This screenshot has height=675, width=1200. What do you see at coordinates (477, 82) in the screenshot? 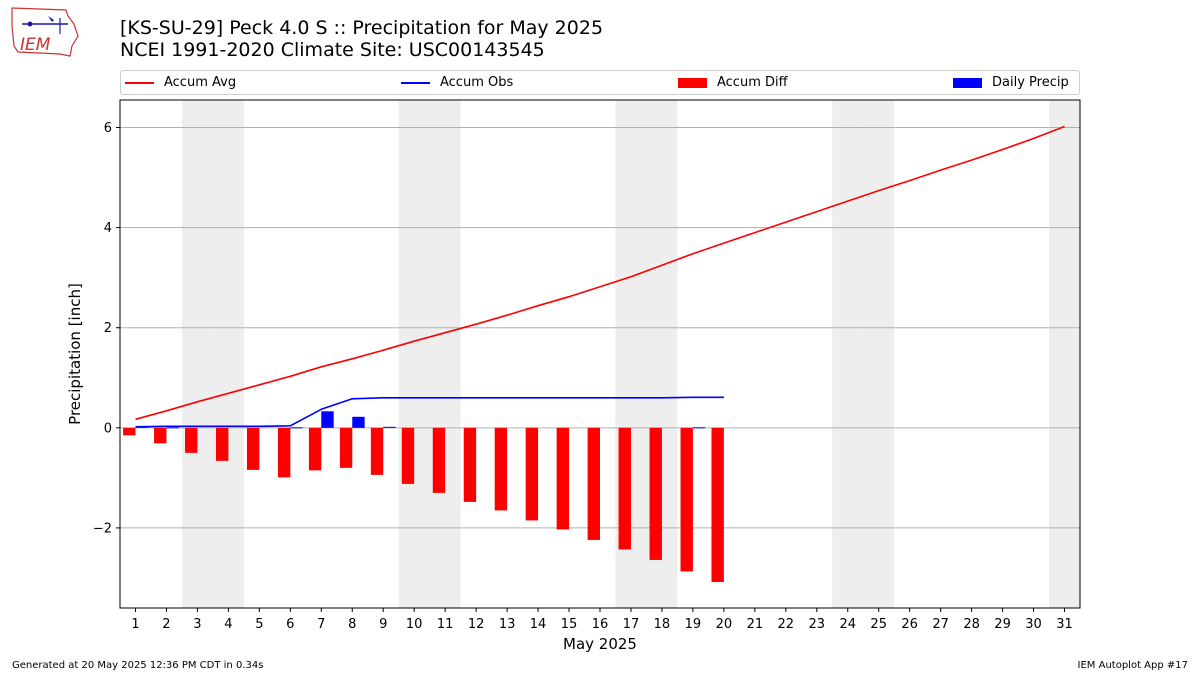
I see `legend-label-accum-obs: Accum Obs` at bounding box center [477, 82].